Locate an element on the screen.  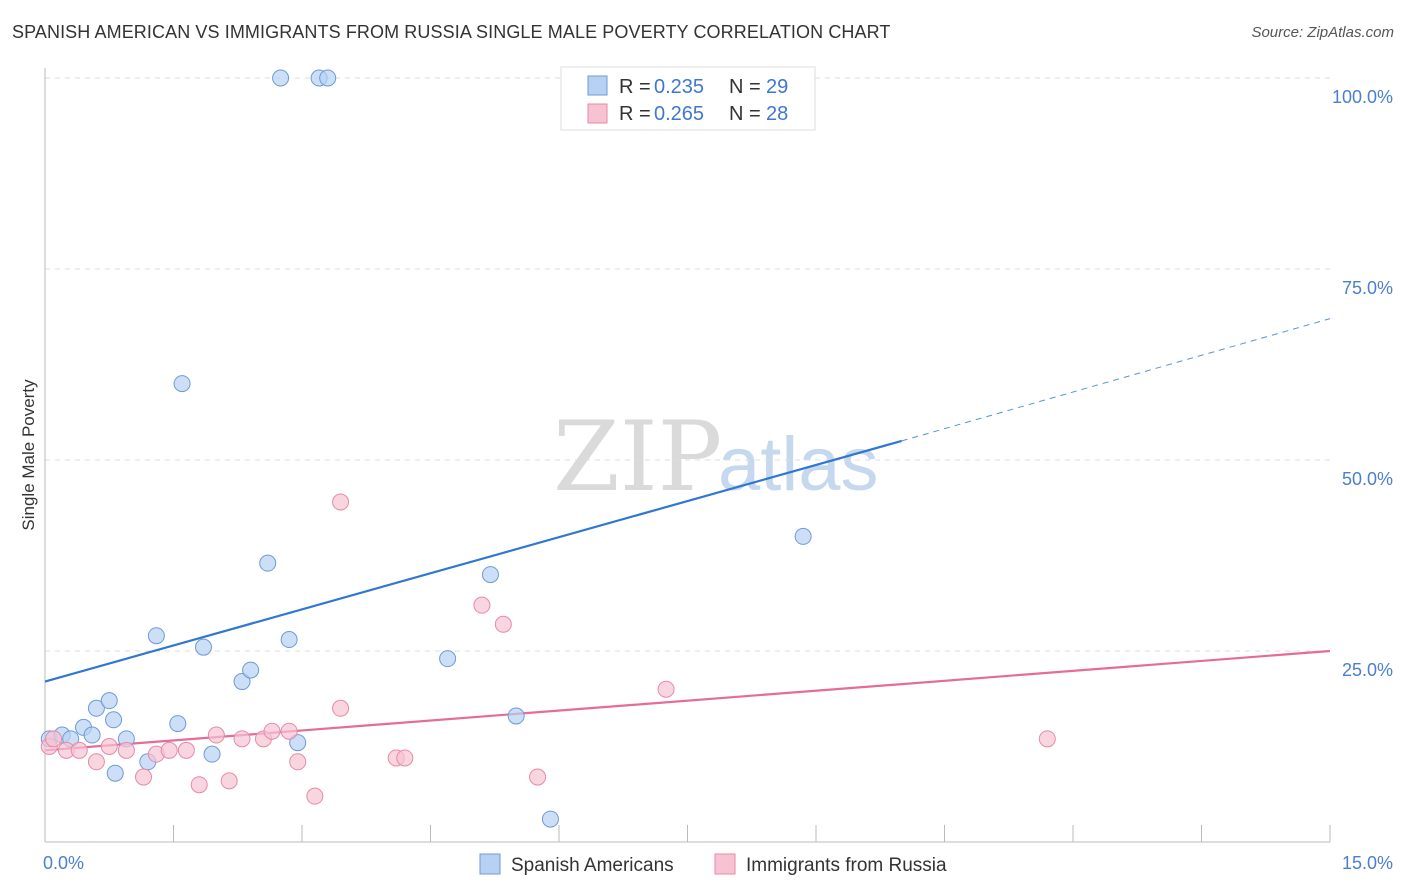
legend-label-spanish-americans: Spanish Americans is located at coordinates (592, 865).